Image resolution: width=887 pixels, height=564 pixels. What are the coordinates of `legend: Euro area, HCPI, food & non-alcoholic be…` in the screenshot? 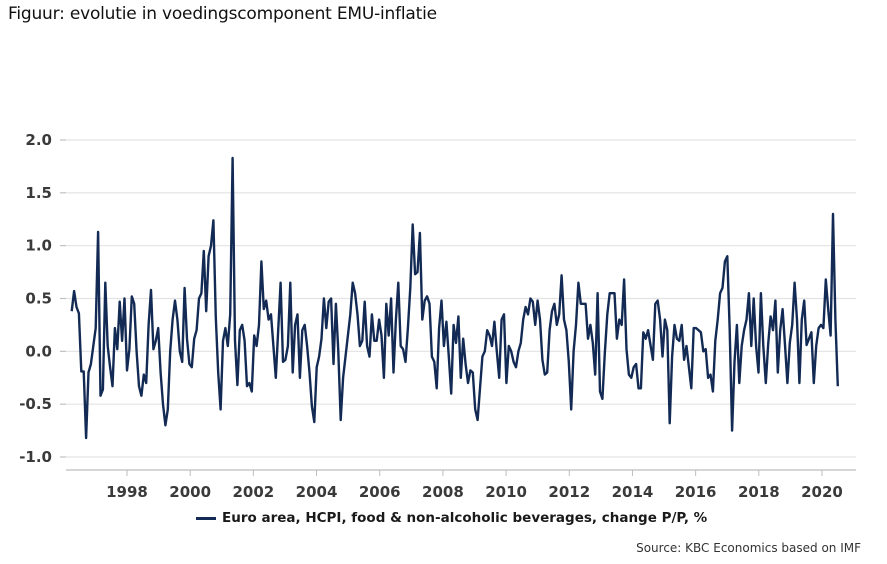 It's located at (451, 518).